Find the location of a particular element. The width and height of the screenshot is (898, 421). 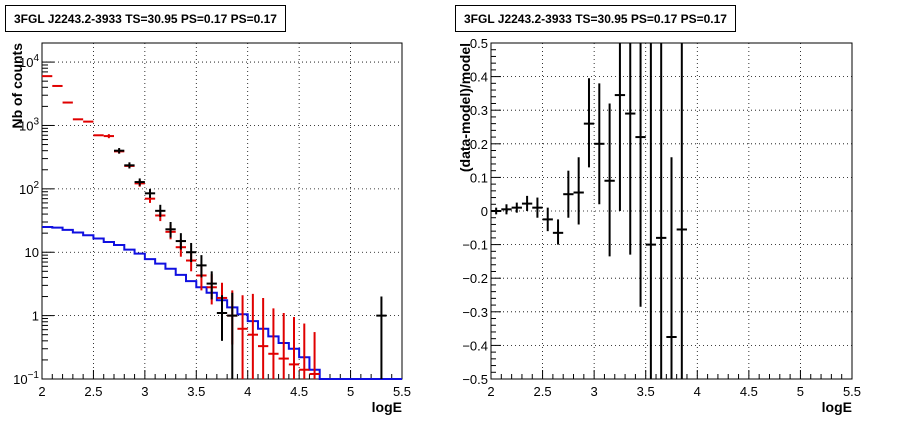

y-tick-label: 1 is located at coordinates (35, 316).